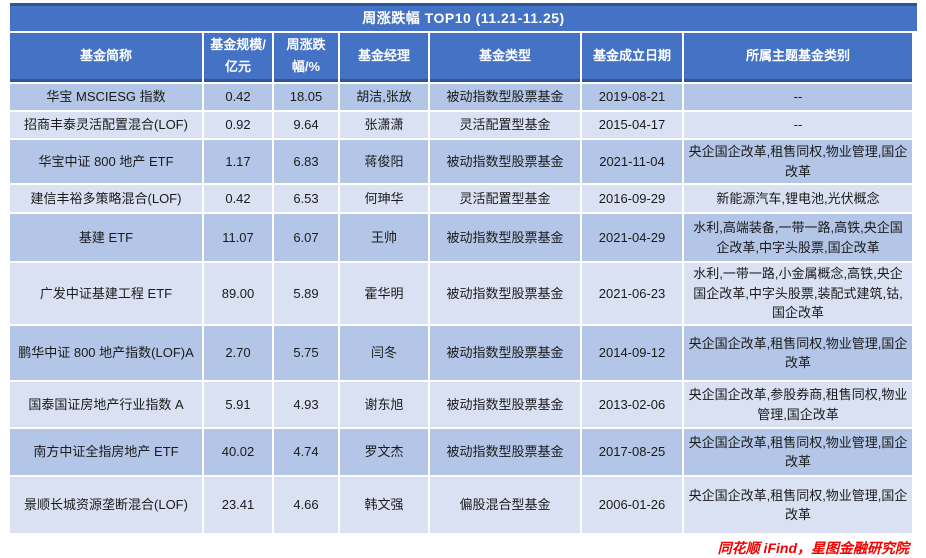  I want to click on cell-founded: 2021-11-04, so click(632, 162).